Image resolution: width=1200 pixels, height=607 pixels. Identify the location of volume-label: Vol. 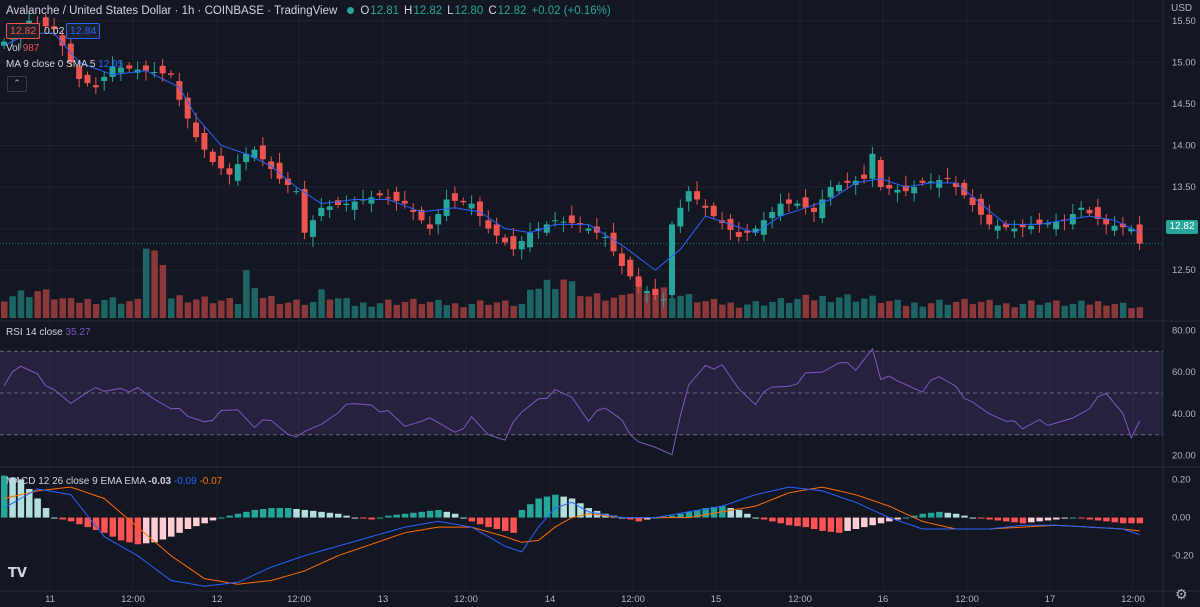
(13, 48).